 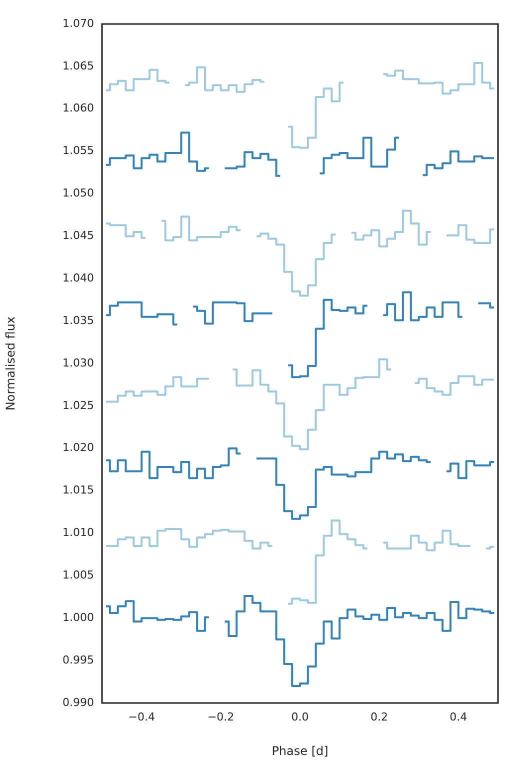 I want to click on y-tick-label: 1.045, so click(x=78, y=235).